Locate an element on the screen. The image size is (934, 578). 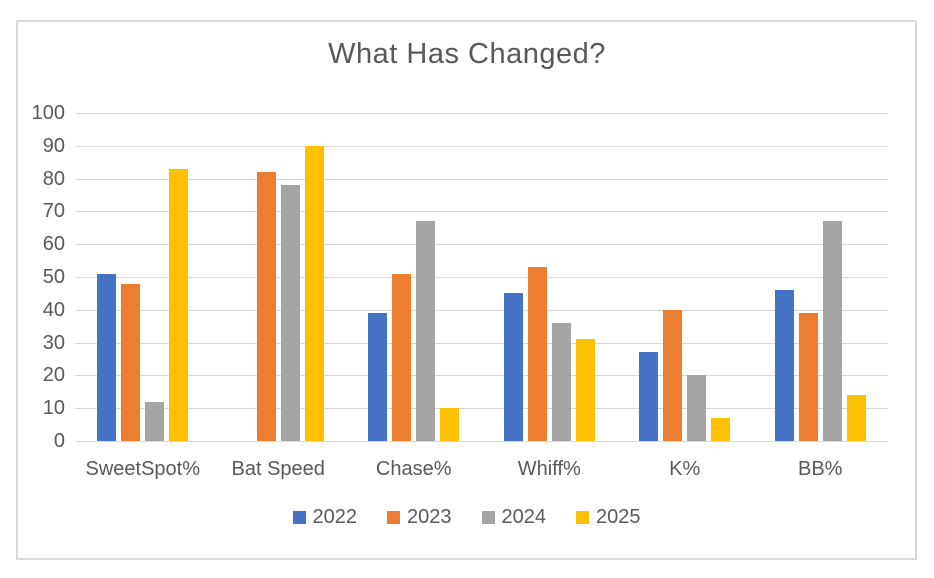
legend-item-2022: 2022 is located at coordinates (325, 517).